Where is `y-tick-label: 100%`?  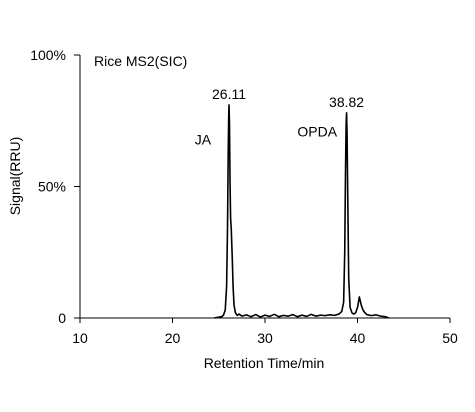 y-tick-label: 100% is located at coordinates (48, 55).